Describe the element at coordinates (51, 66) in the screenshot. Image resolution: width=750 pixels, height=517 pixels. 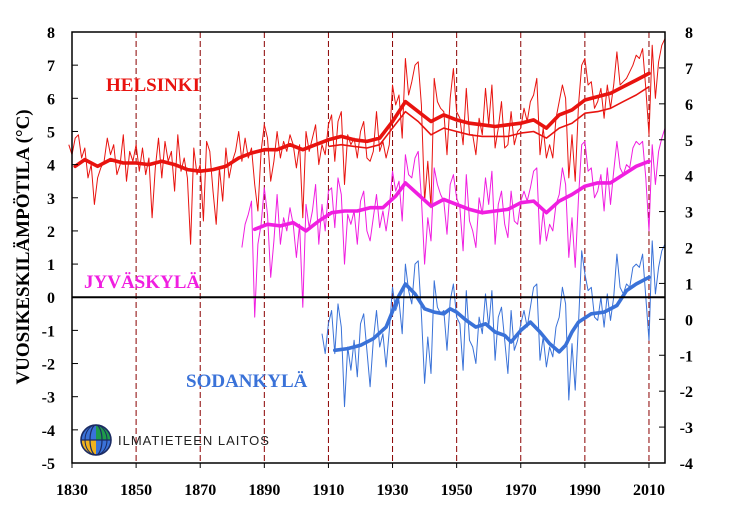
I see `left-tick-label-7: 7` at that location.